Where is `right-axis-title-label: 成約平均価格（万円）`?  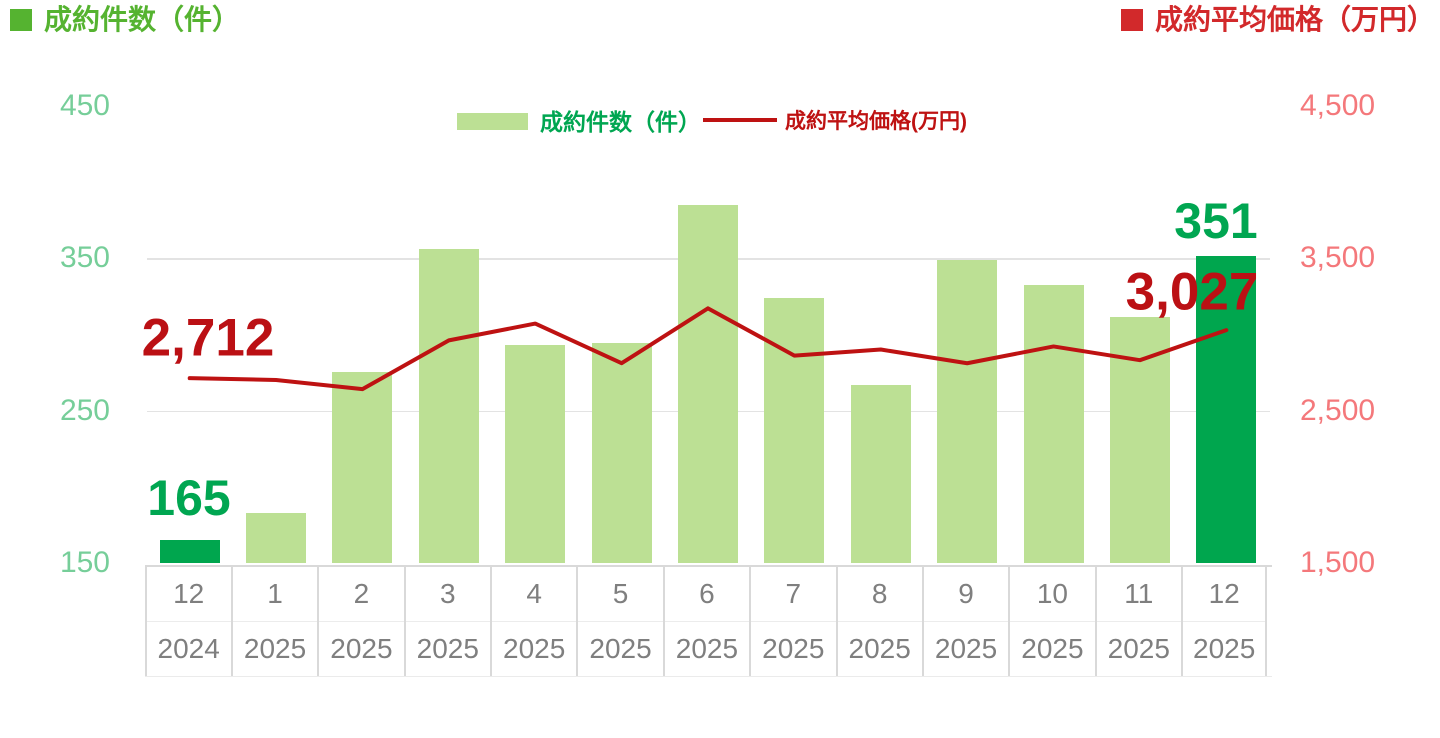
right-axis-title-label: 成約平均価格（万円） is located at coordinates (1294, 19).